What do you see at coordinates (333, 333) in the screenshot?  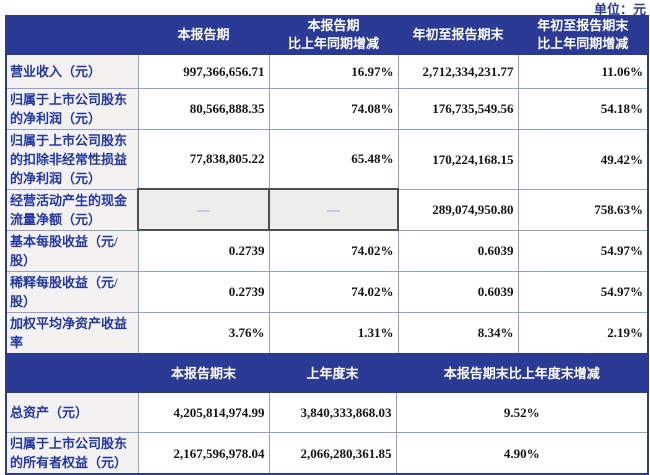 I see `cell-value: 1.31%` at bounding box center [333, 333].